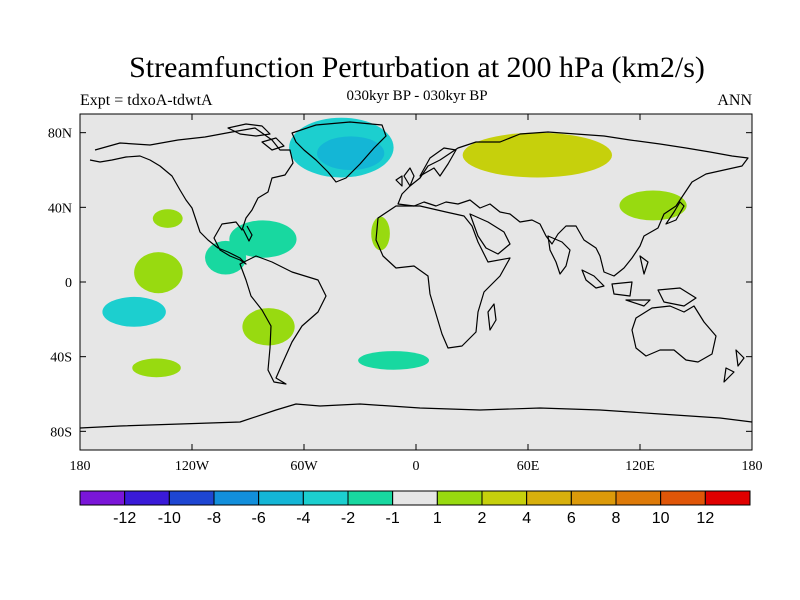 The image size is (800, 600). I want to click on coastline-north-america, so click(191, 196).